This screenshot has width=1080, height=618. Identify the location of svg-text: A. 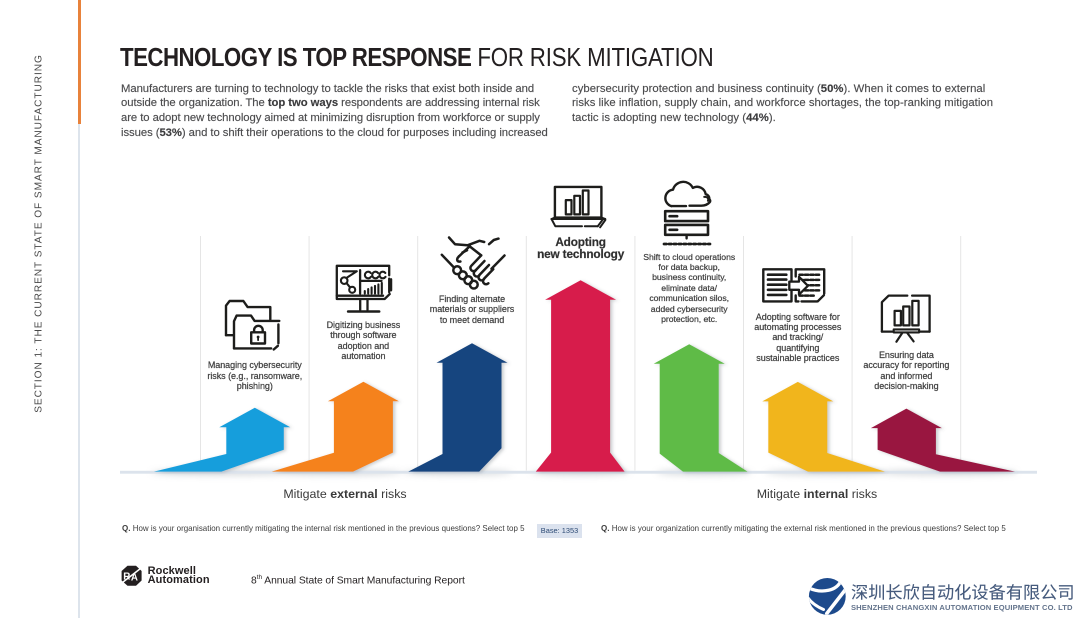
(134, 577).